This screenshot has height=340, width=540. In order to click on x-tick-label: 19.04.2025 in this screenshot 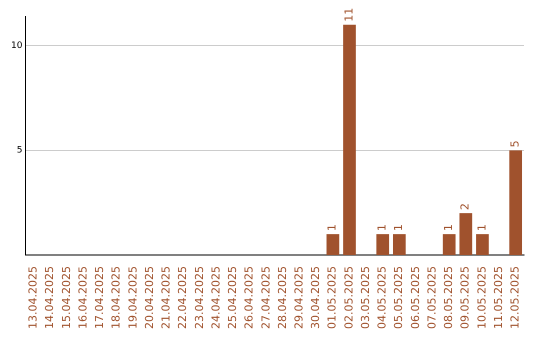, I will do `click(133, 298)`.